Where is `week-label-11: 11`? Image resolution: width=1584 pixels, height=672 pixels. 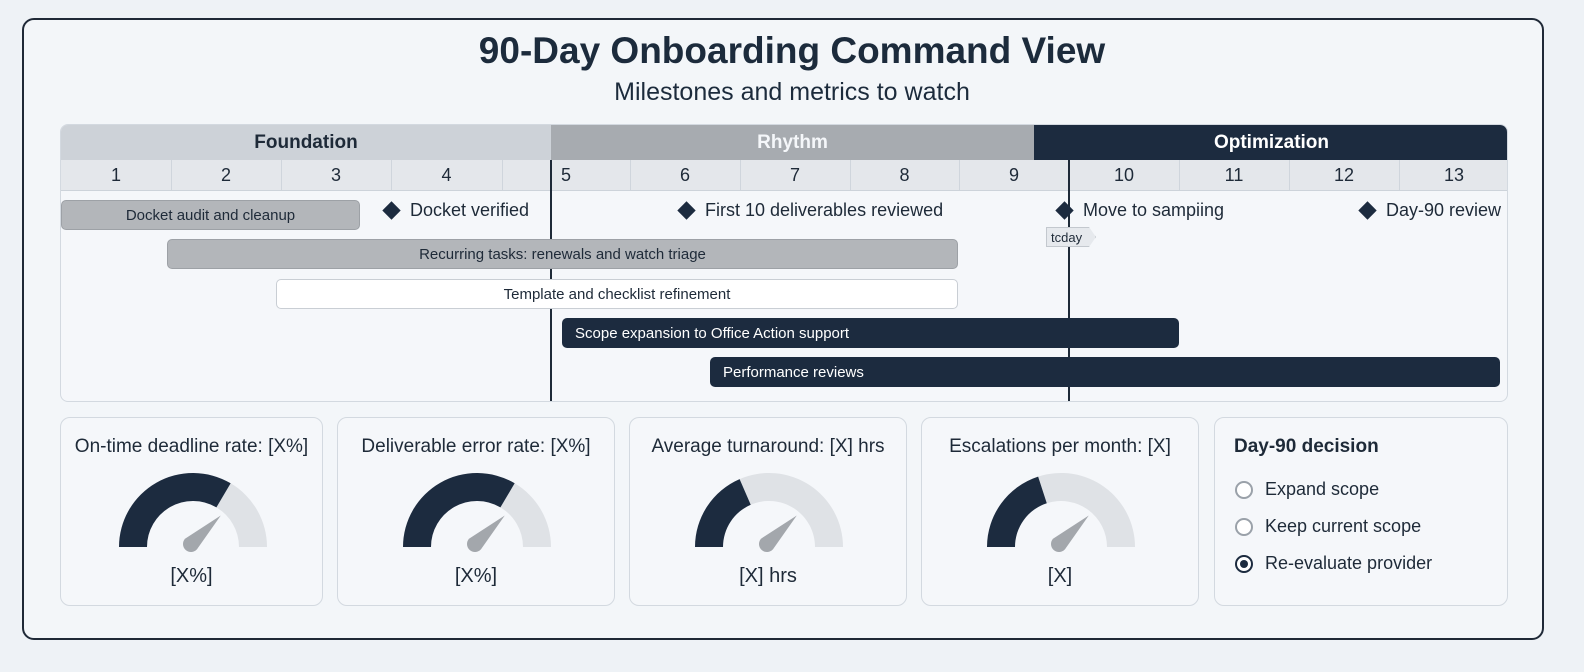 week-label-11: 11 is located at coordinates (1234, 174).